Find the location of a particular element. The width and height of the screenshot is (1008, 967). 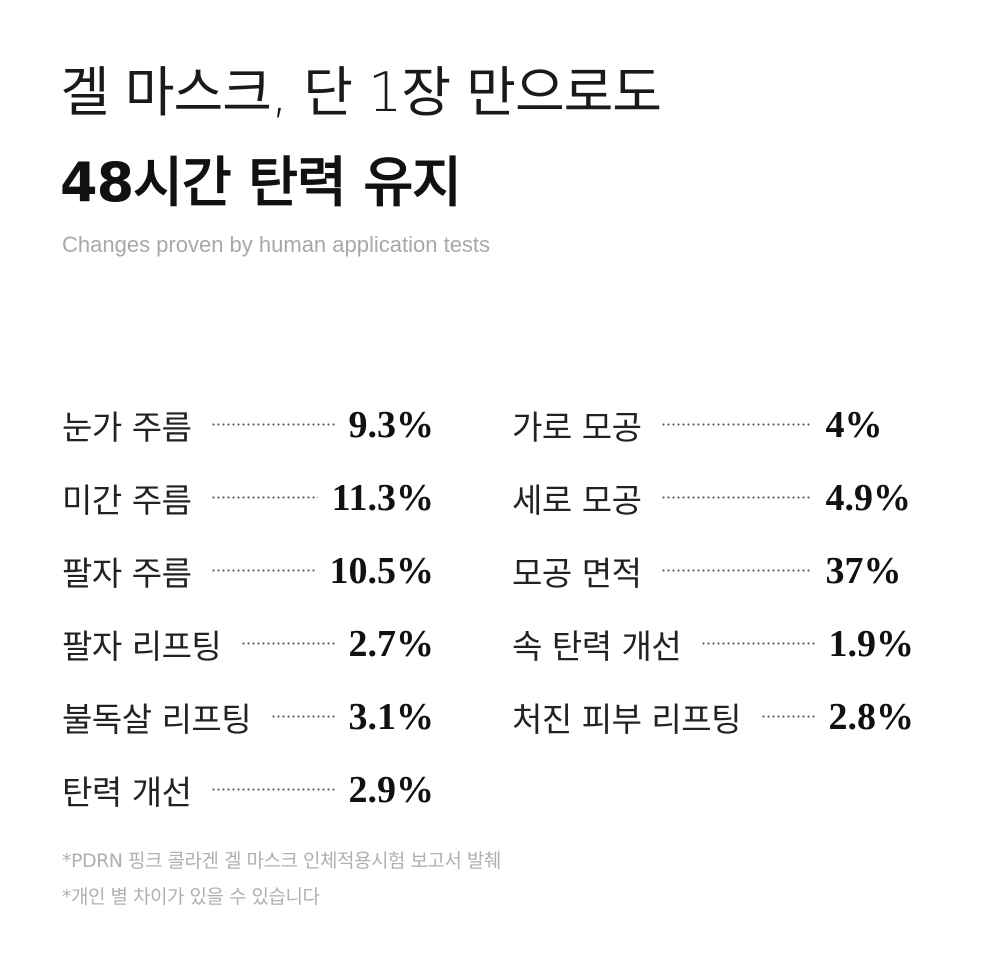

result-row: 속 탄력 개선 1.9% is located at coordinates (713, 643).